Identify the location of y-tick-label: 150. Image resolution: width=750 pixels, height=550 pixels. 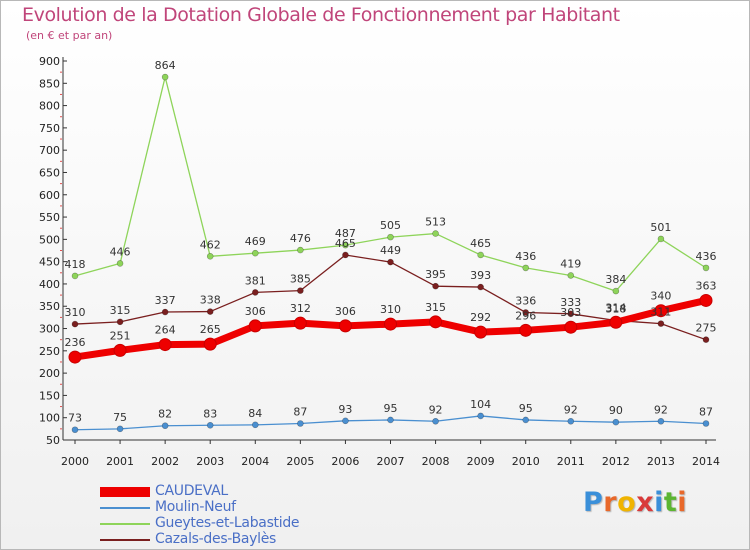
(49, 395).